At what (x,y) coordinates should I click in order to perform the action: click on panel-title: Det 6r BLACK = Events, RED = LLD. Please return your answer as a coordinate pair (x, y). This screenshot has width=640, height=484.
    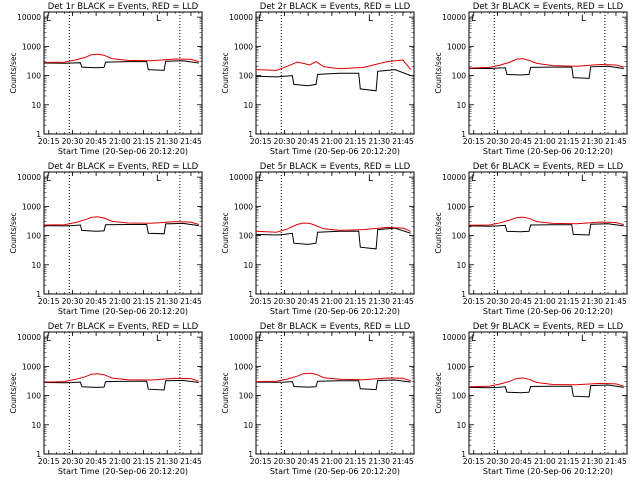
    Looking at the image, I should click on (548, 167).